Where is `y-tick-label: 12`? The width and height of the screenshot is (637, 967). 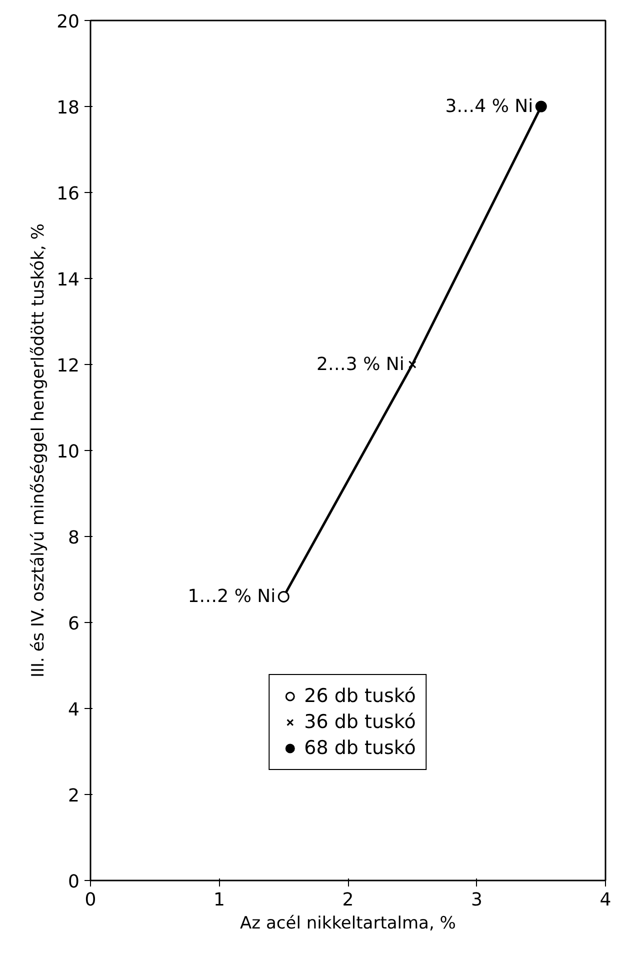
y-tick-label: 12 is located at coordinates (68, 366).